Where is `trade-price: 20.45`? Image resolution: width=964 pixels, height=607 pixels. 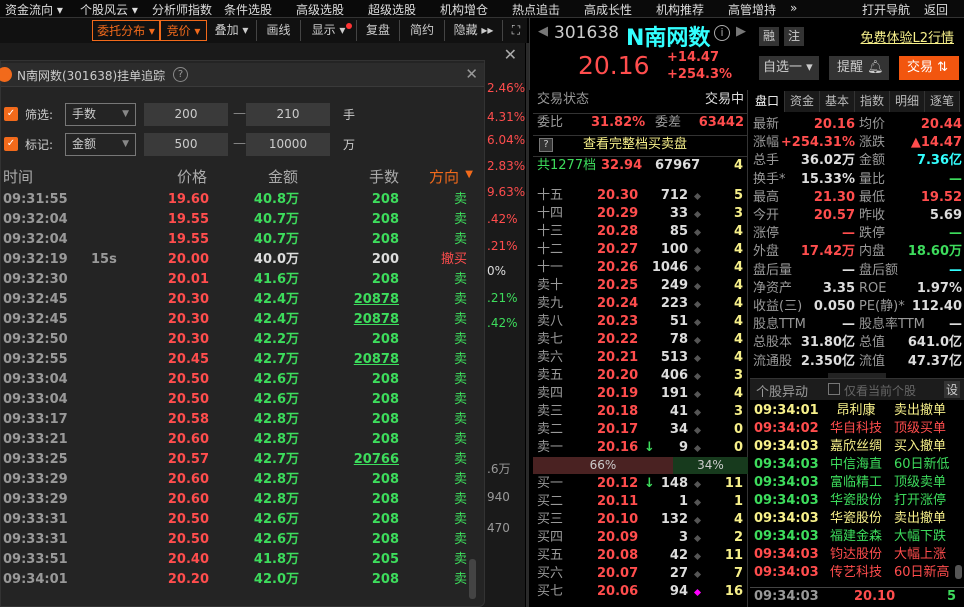
trade-price: 20.45 is located at coordinates (188, 359).